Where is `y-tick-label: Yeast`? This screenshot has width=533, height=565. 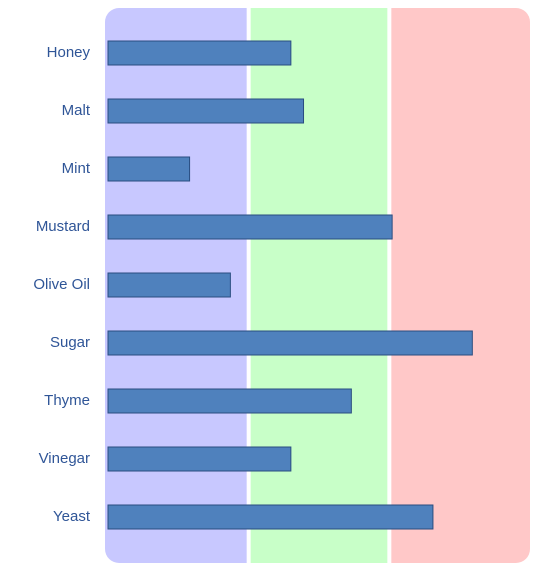 y-tick-label: Yeast is located at coordinates (72, 516).